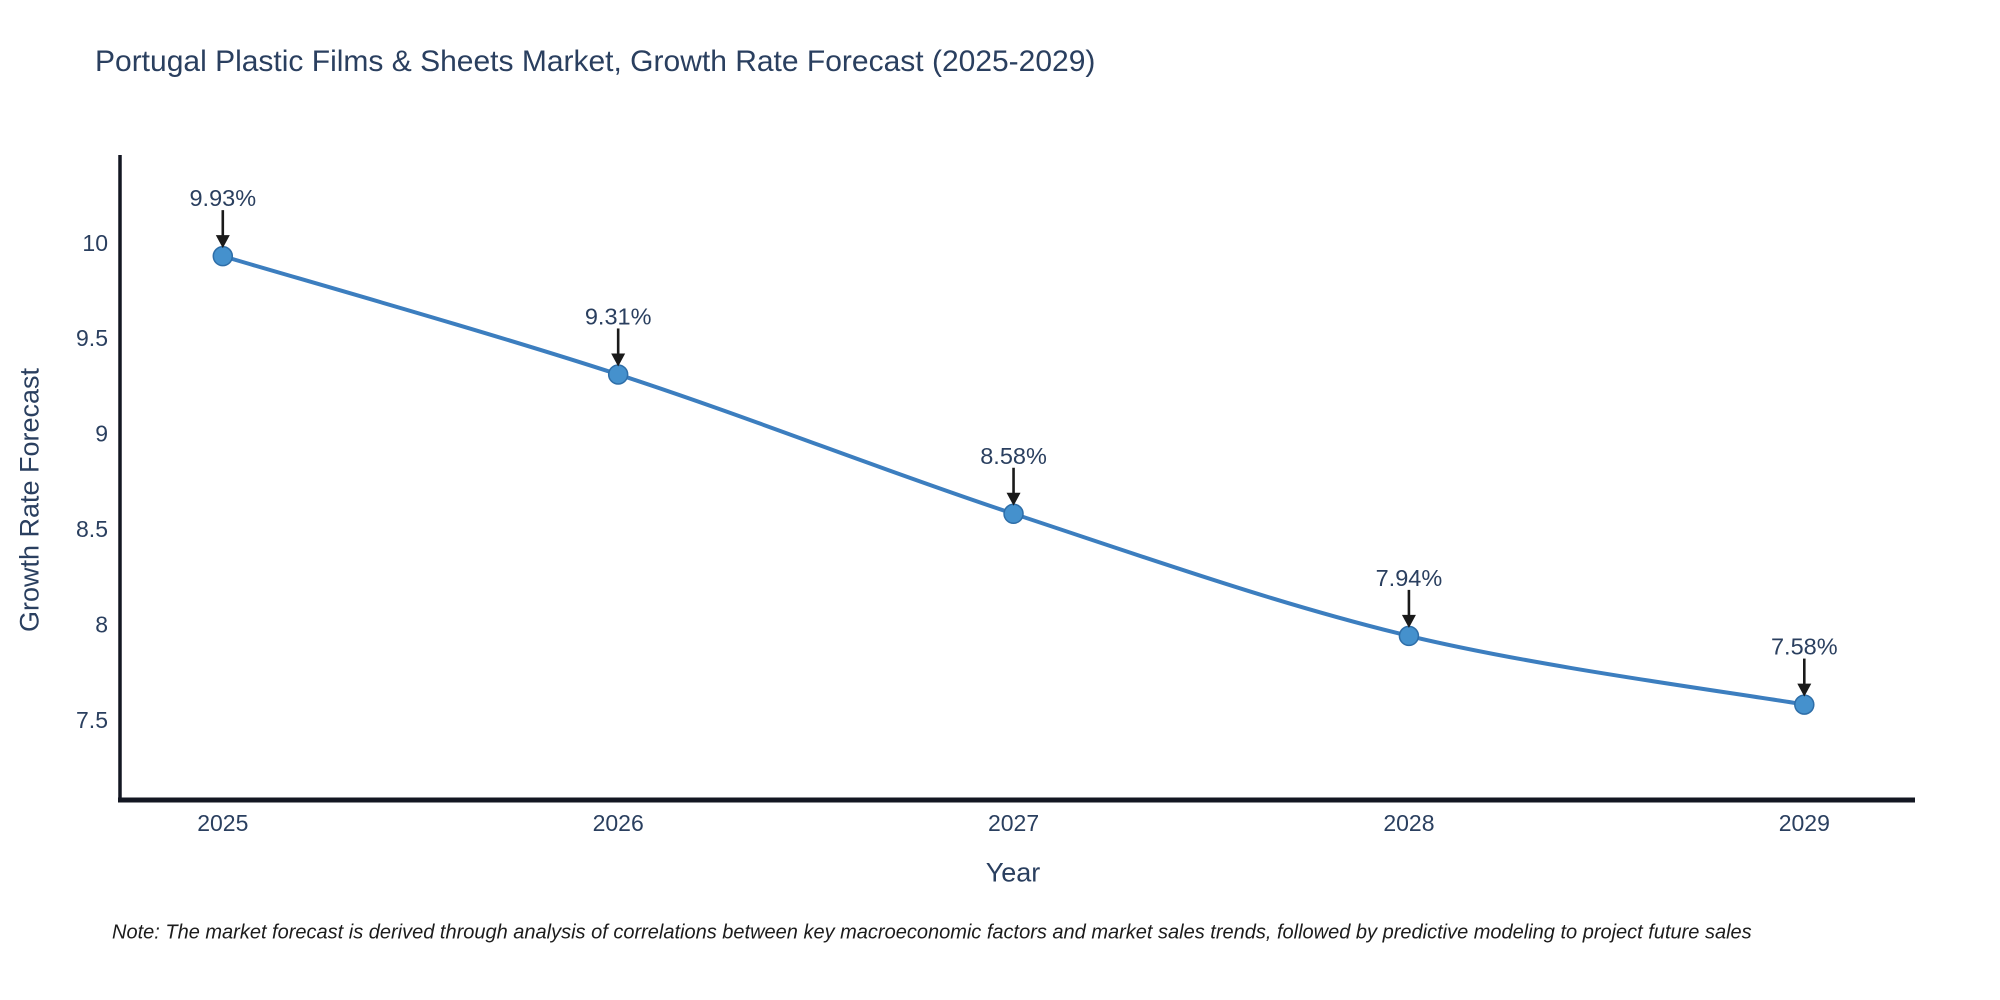  I want to click on data-point-label: 7.58%, so click(1804, 647).